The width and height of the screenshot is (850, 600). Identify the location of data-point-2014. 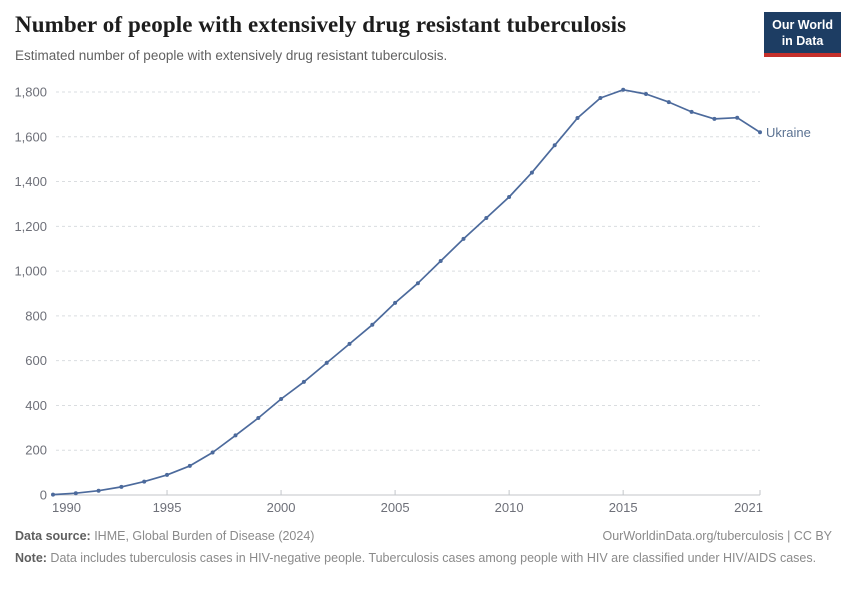
(600, 98).